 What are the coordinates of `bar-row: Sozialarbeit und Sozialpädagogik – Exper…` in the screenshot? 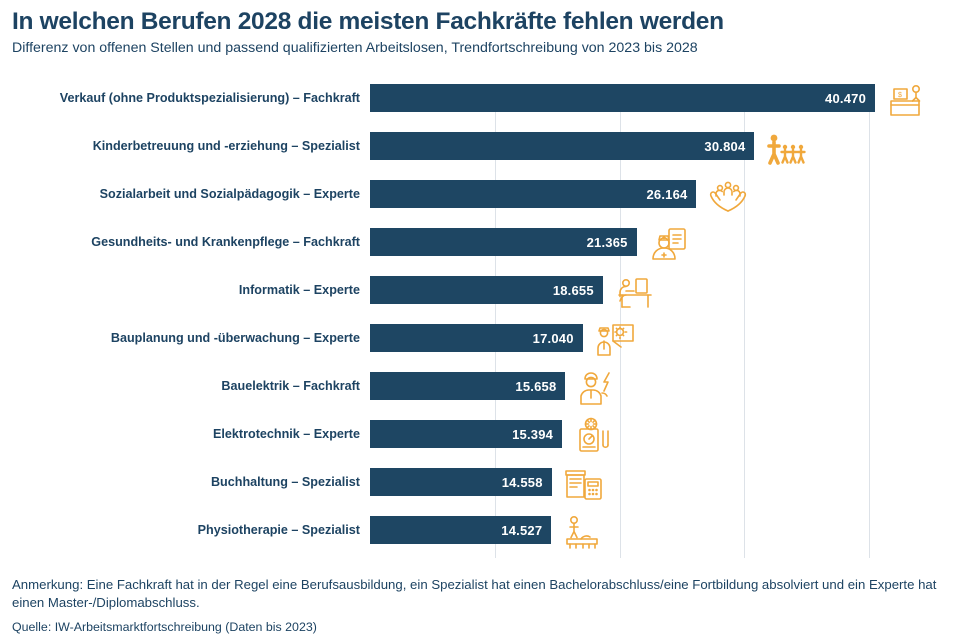 It's located at (480, 204).